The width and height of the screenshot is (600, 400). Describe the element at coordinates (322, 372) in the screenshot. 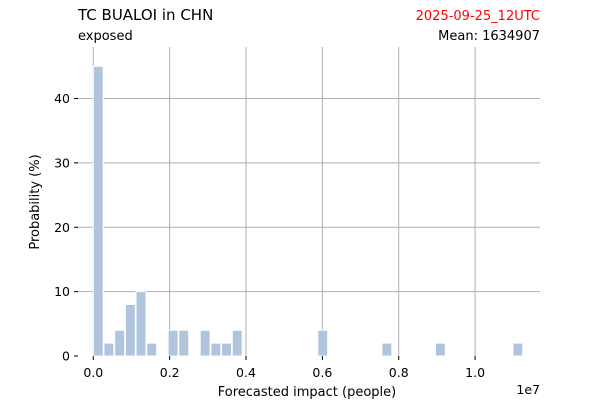

I see `x-tick-label: 0.6` at that location.